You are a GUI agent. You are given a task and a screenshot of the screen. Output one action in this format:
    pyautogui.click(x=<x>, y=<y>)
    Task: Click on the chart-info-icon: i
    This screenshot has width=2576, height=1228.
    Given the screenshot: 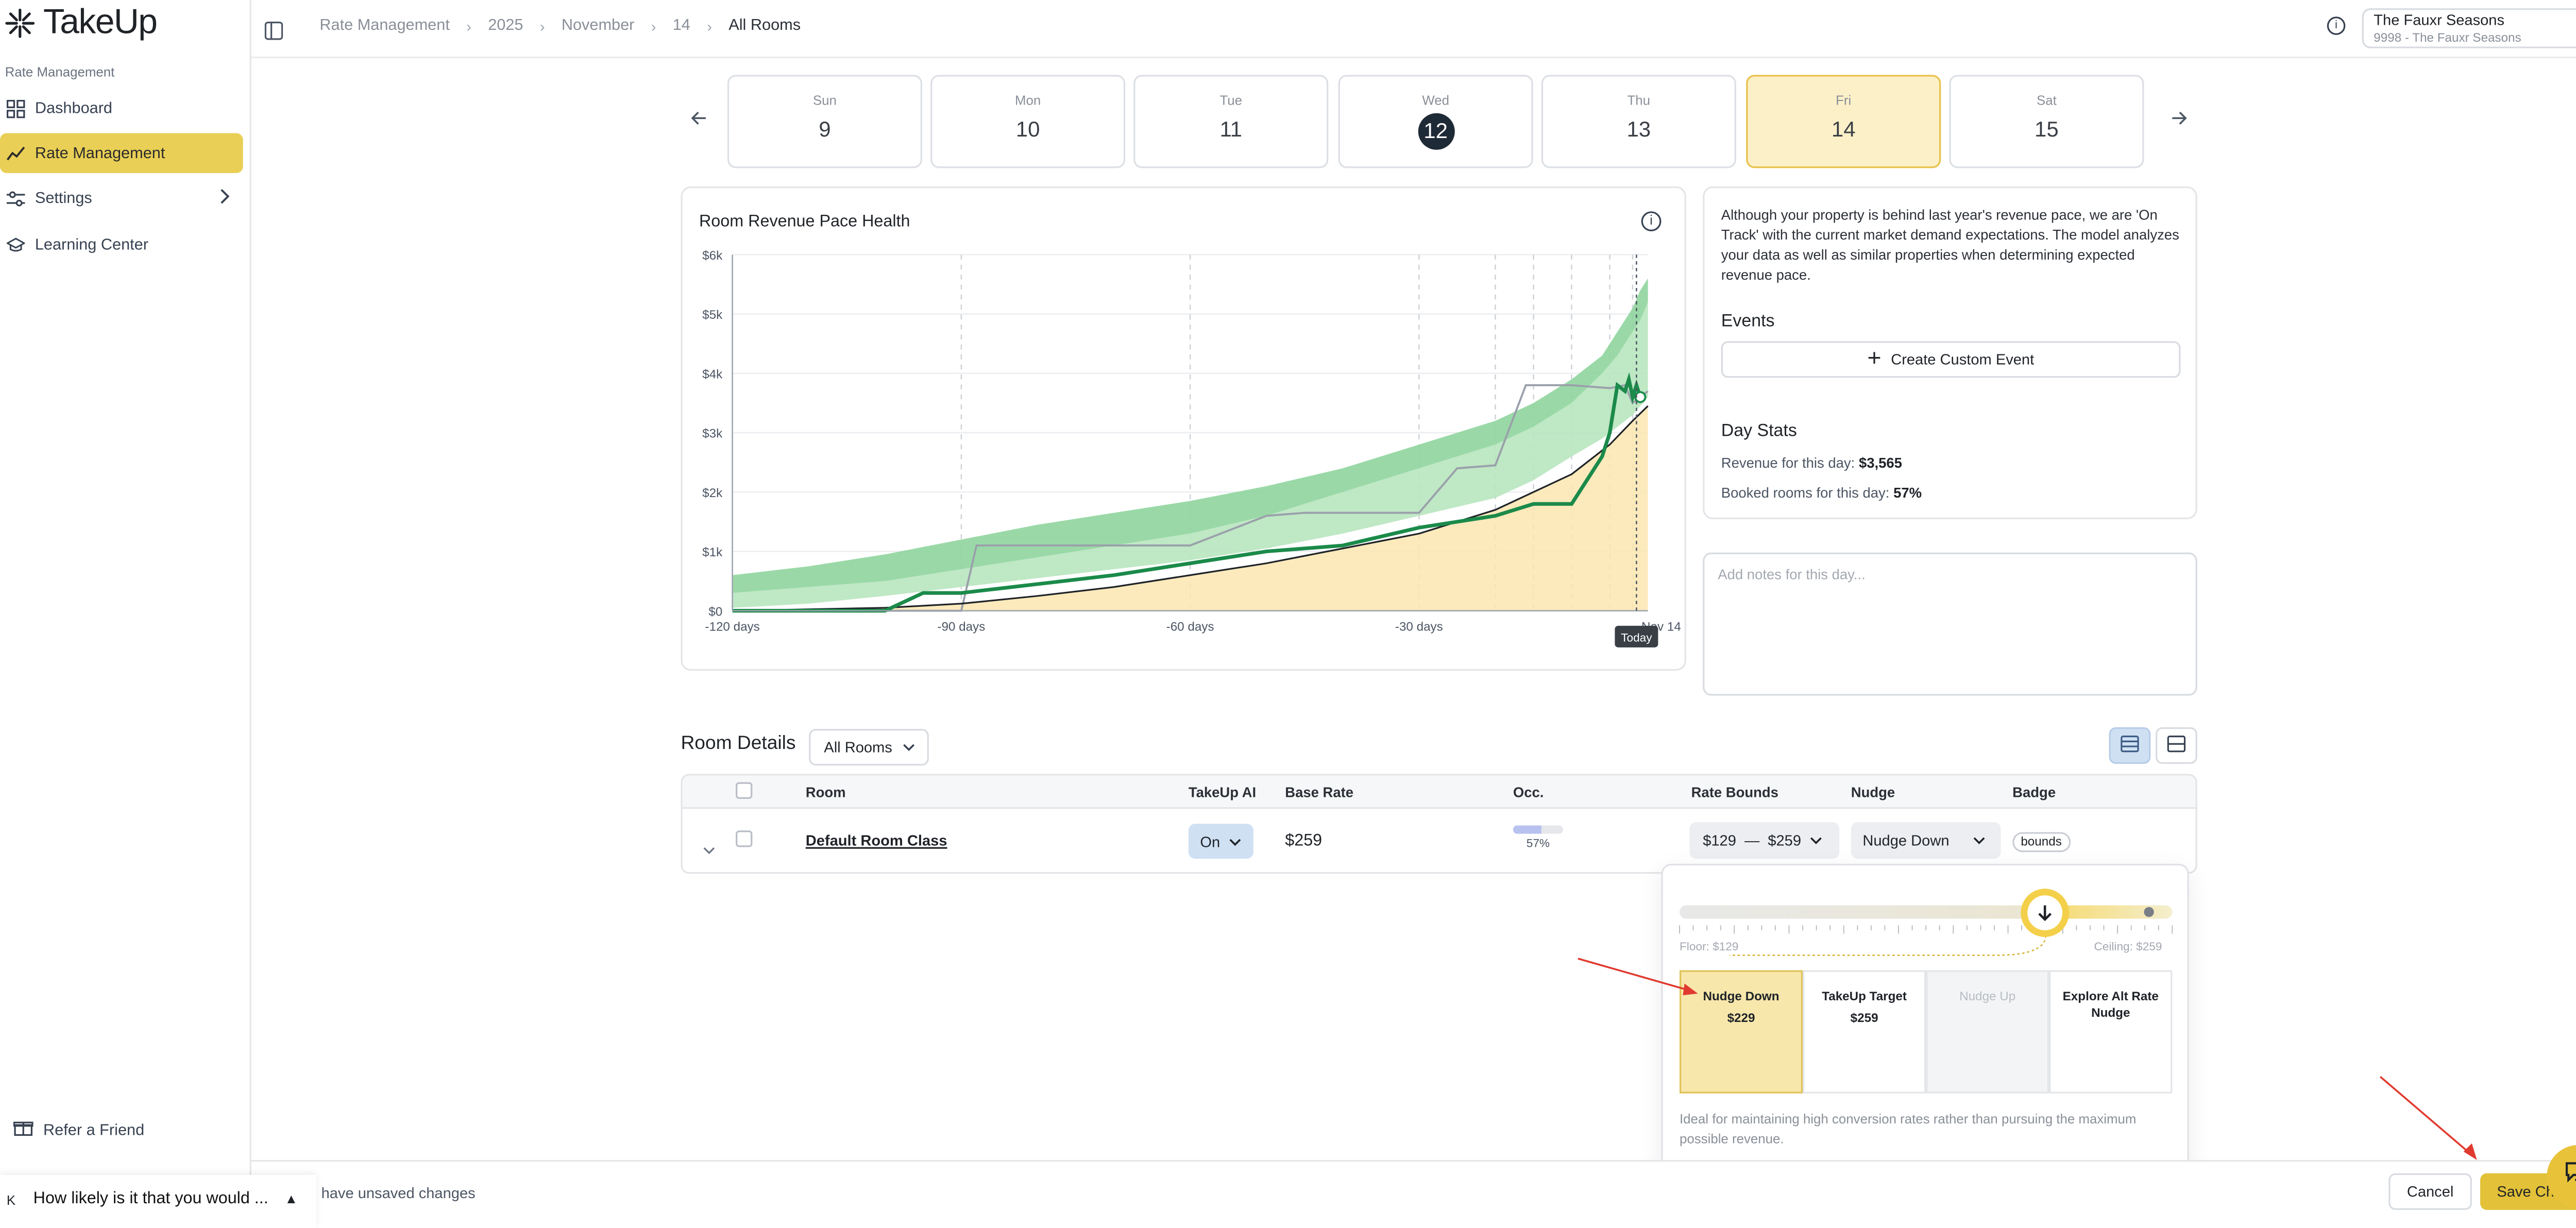 What is the action you would take?
    pyautogui.click(x=1651, y=221)
    